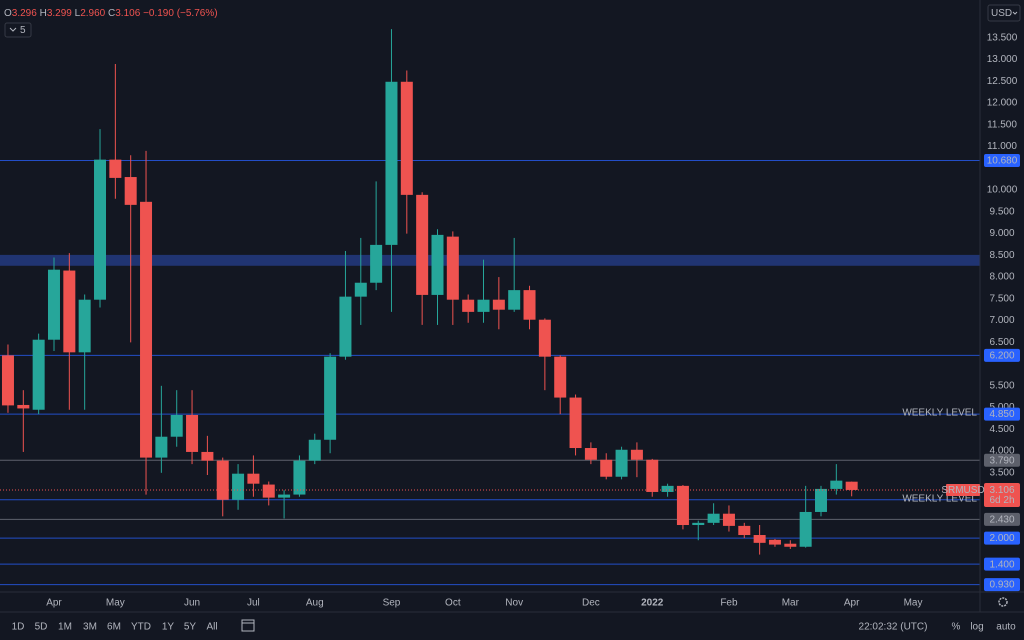 The width and height of the screenshot is (1024, 640). I want to click on y-tick-label: 8.000, so click(1001, 277).